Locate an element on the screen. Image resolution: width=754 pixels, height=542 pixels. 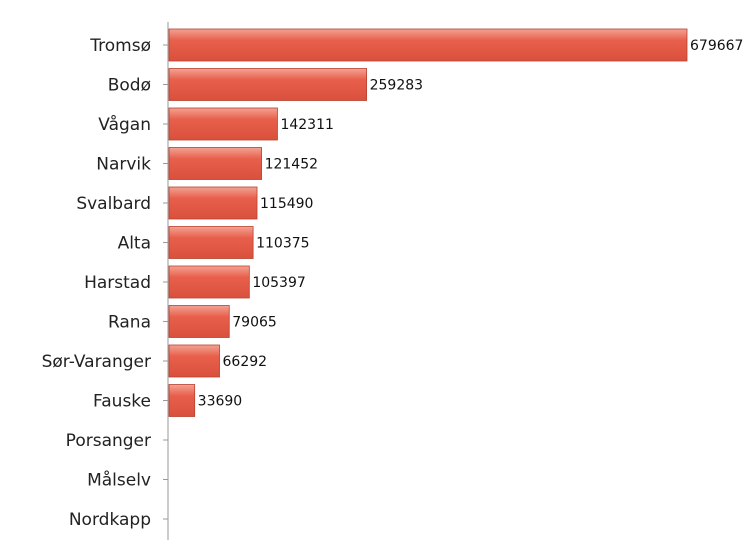
category-label: Målselv is located at coordinates (119, 480).